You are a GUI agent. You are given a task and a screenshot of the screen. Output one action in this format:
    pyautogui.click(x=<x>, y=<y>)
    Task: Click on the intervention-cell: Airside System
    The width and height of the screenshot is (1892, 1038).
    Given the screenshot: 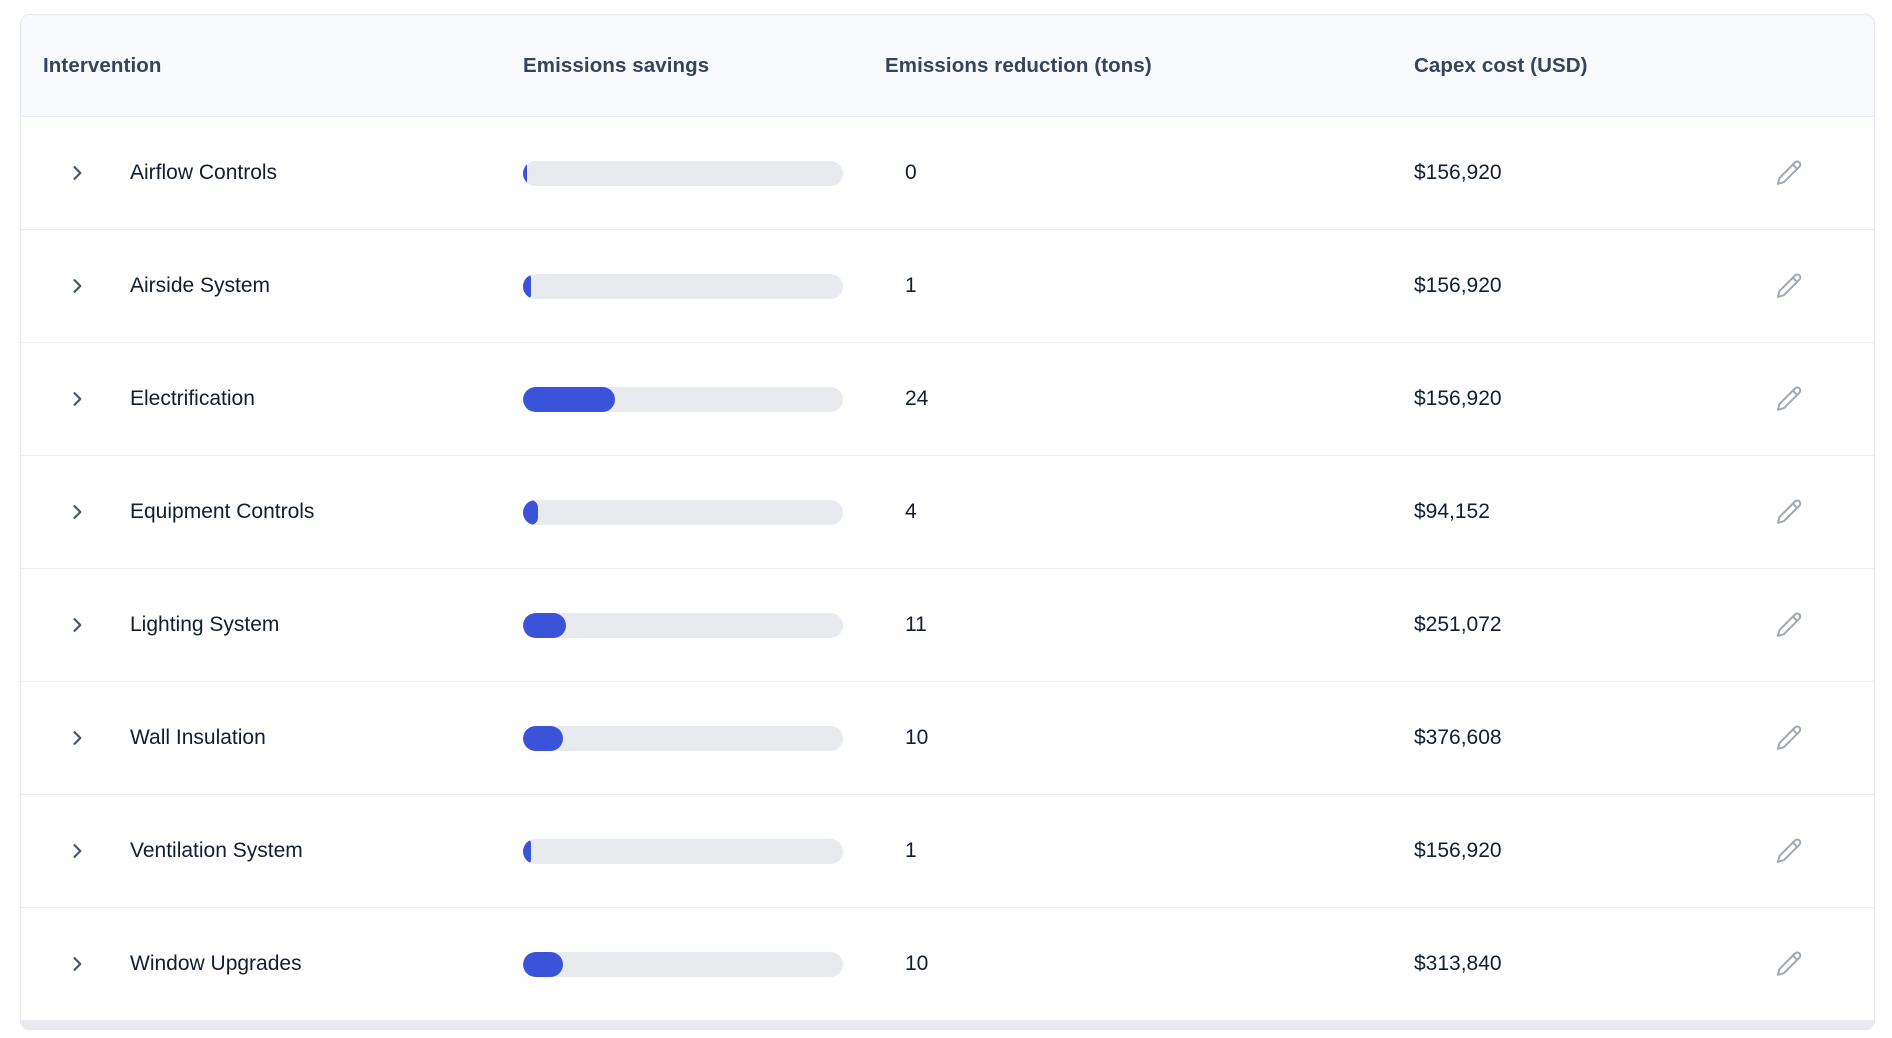 What is the action you would take?
    pyautogui.click(x=272, y=286)
    